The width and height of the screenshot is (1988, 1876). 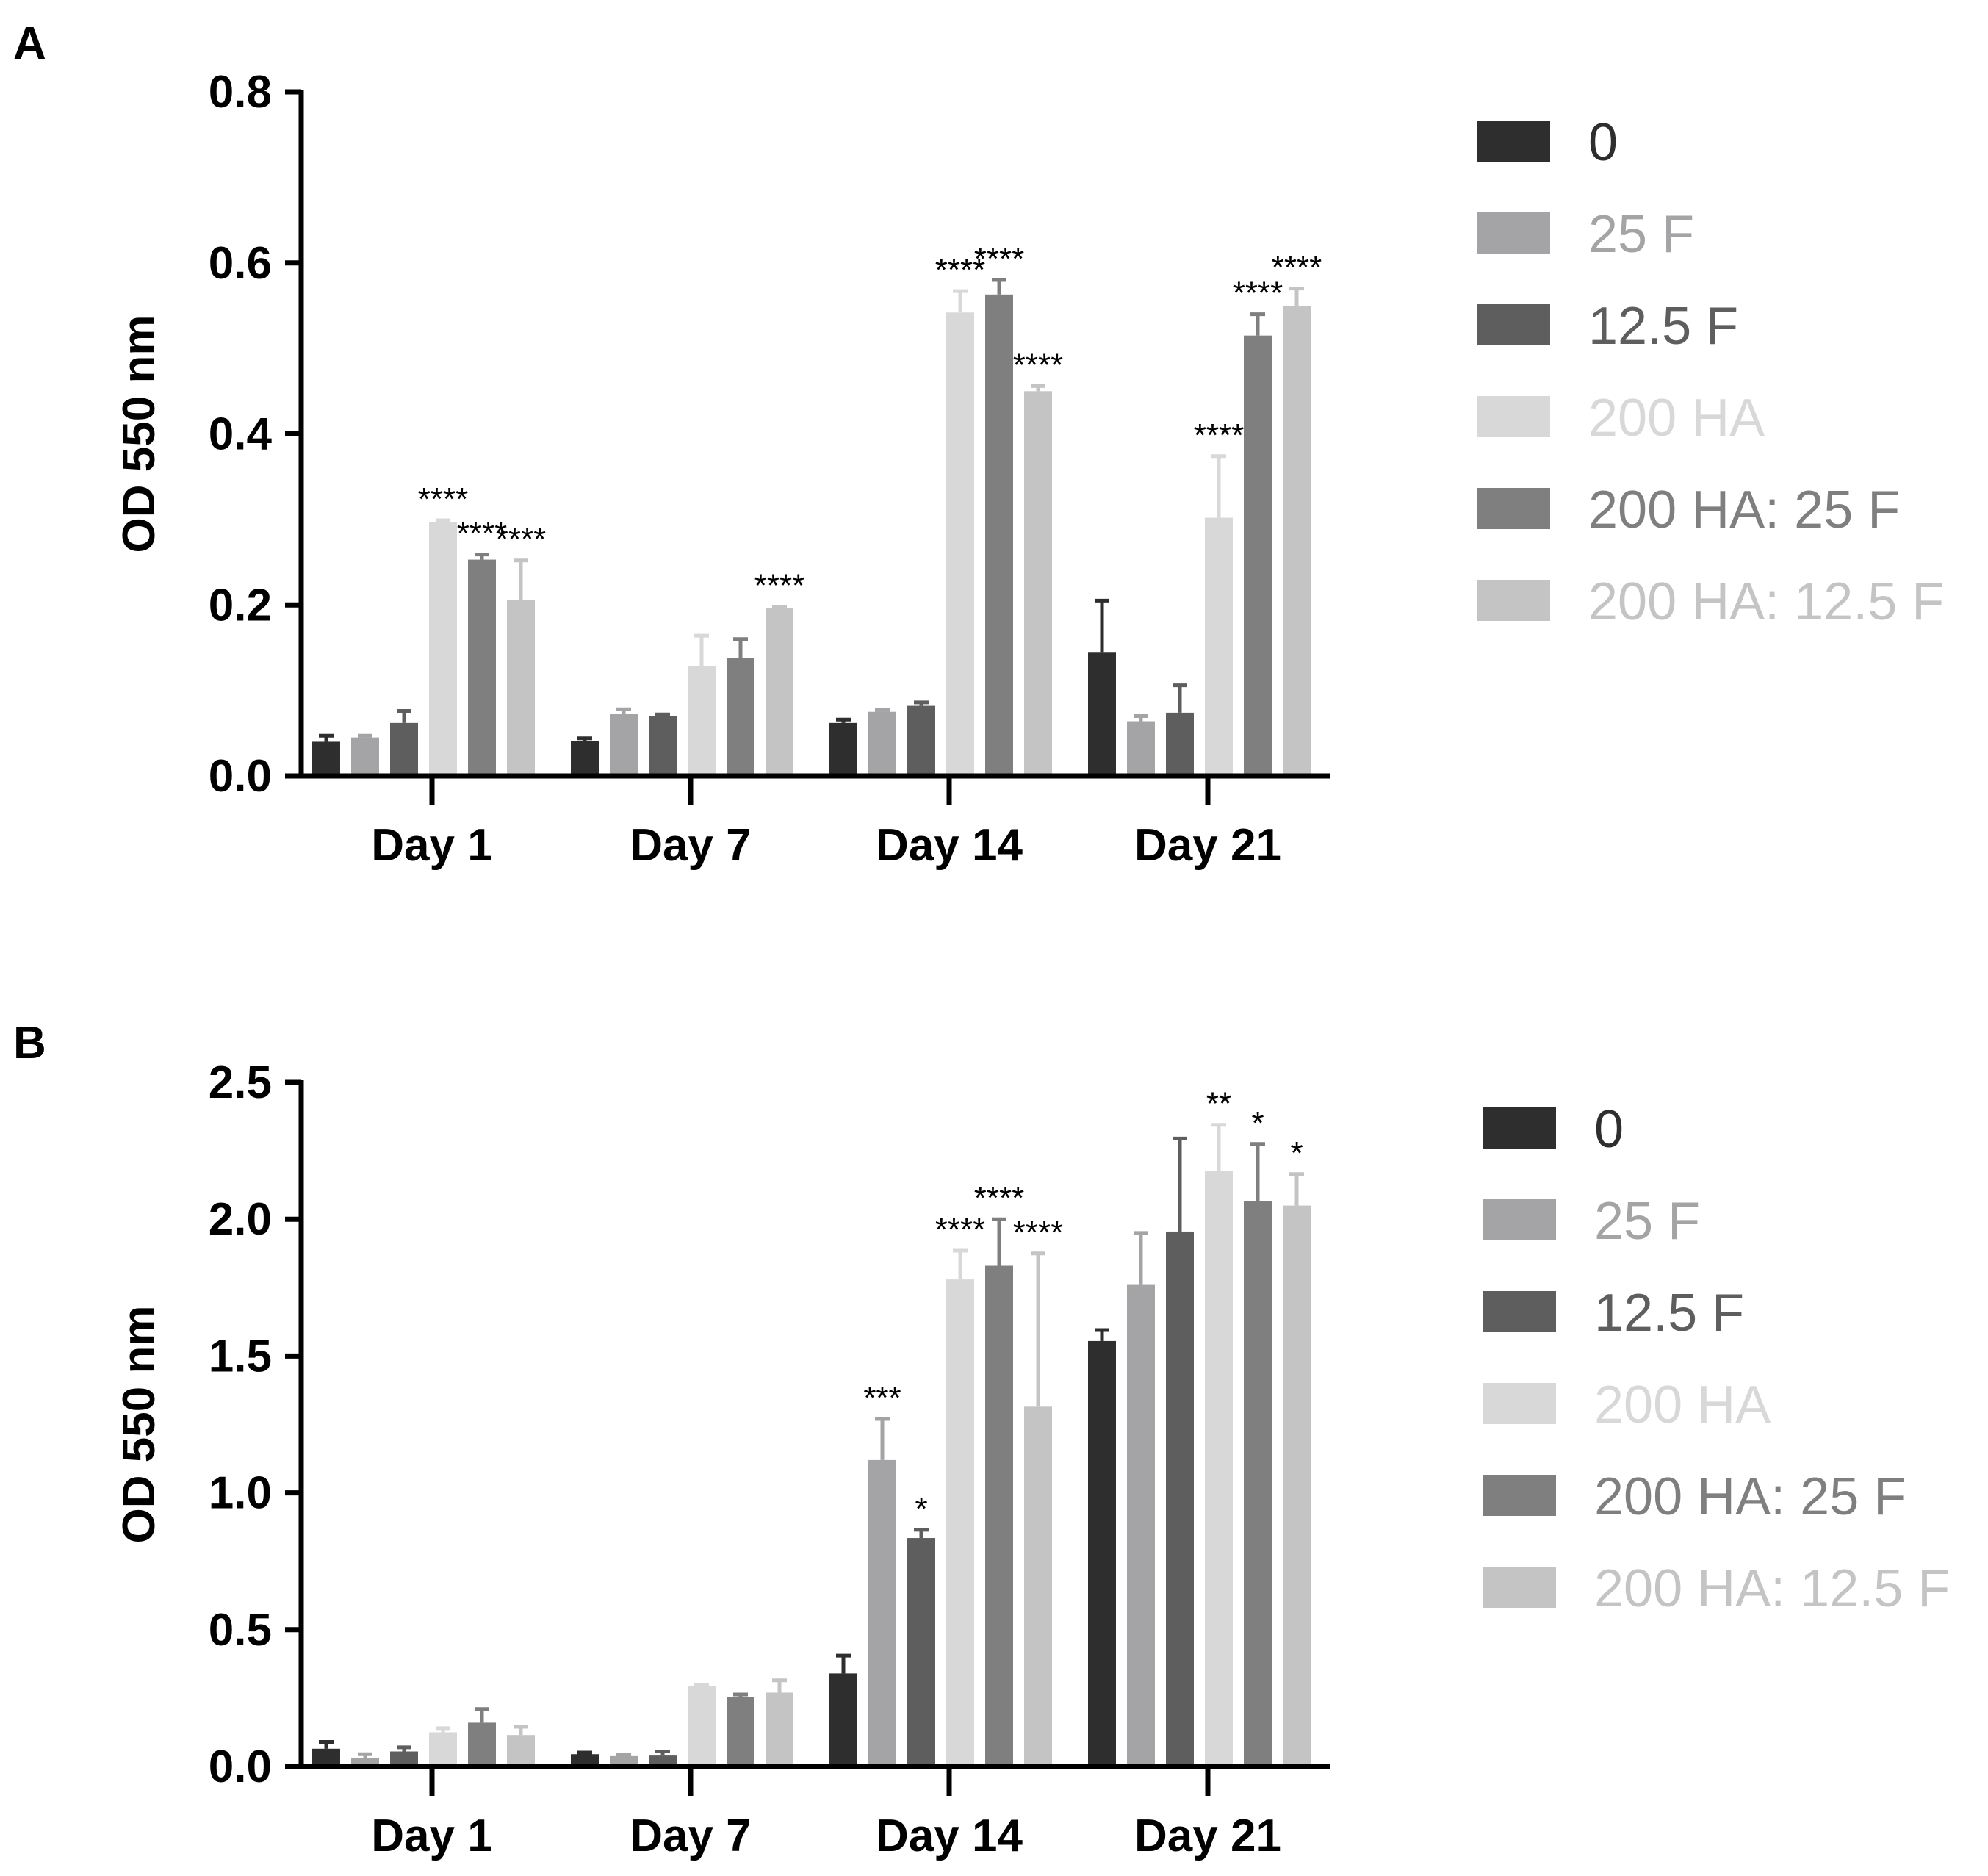 What do you see at coordinates (1519, 1311) in the screenshot?
I see `legend-swatch-12-5-f` at bounding box center [1519, 1311].